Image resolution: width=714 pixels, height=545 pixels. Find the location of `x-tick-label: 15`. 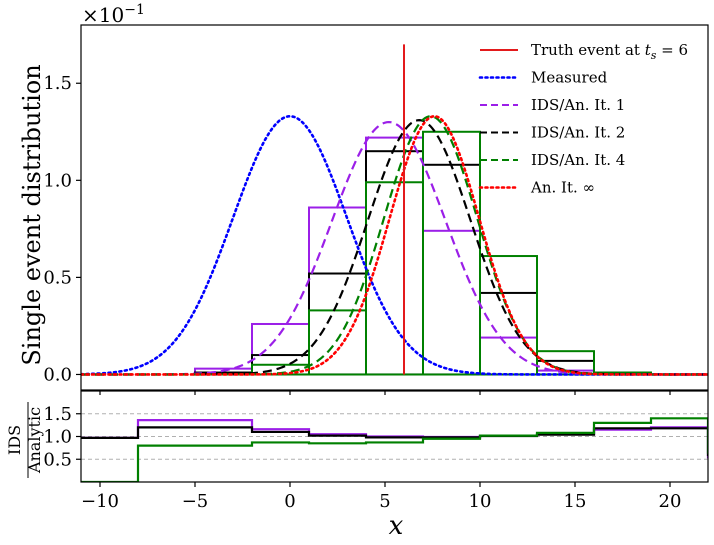

x-tick-label: 15 is located at coordinates (575, 501).